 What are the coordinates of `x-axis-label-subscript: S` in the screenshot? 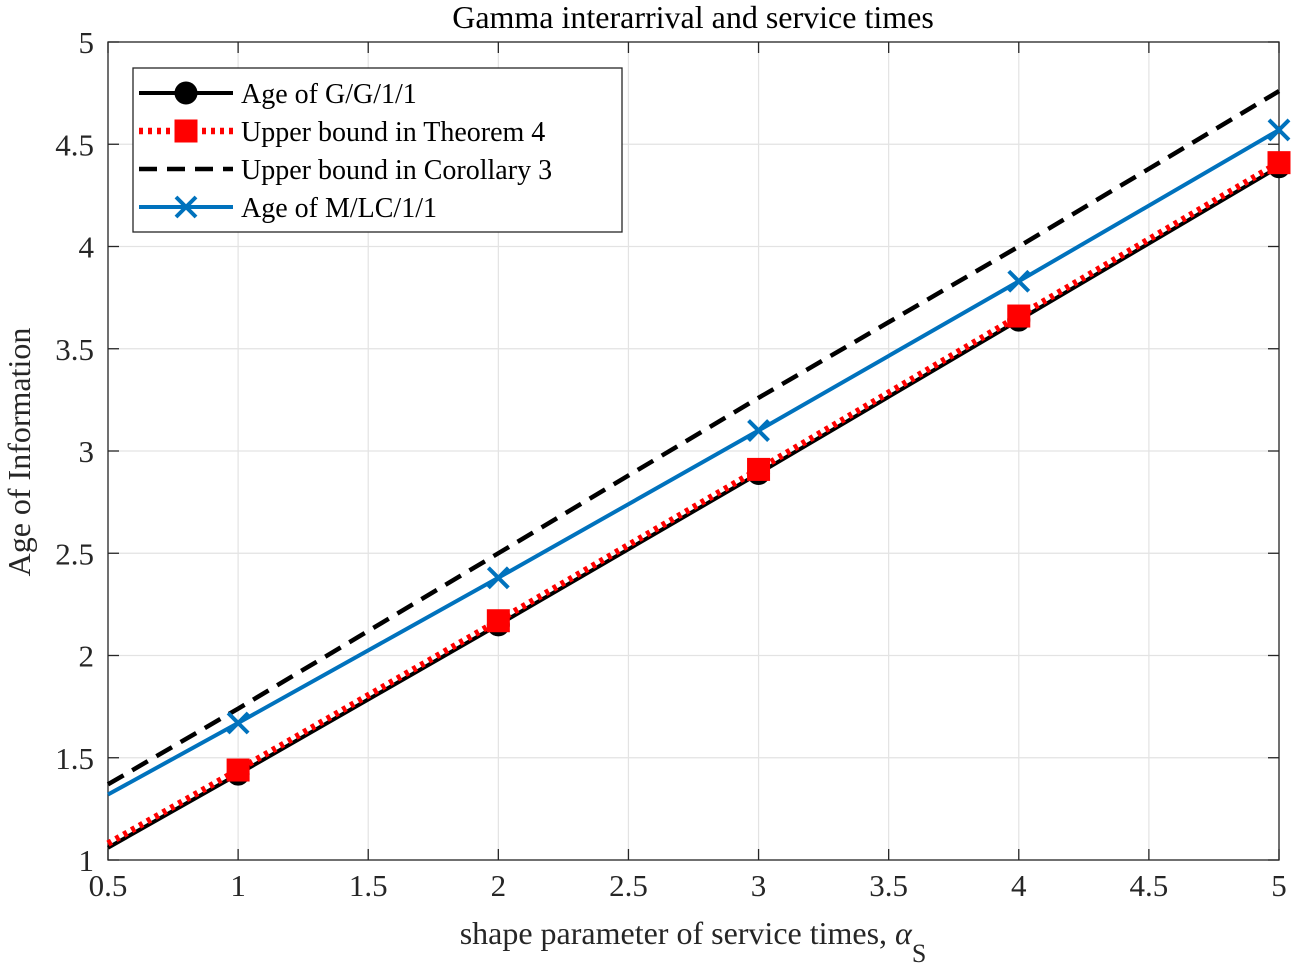 It's located at (919, 953).